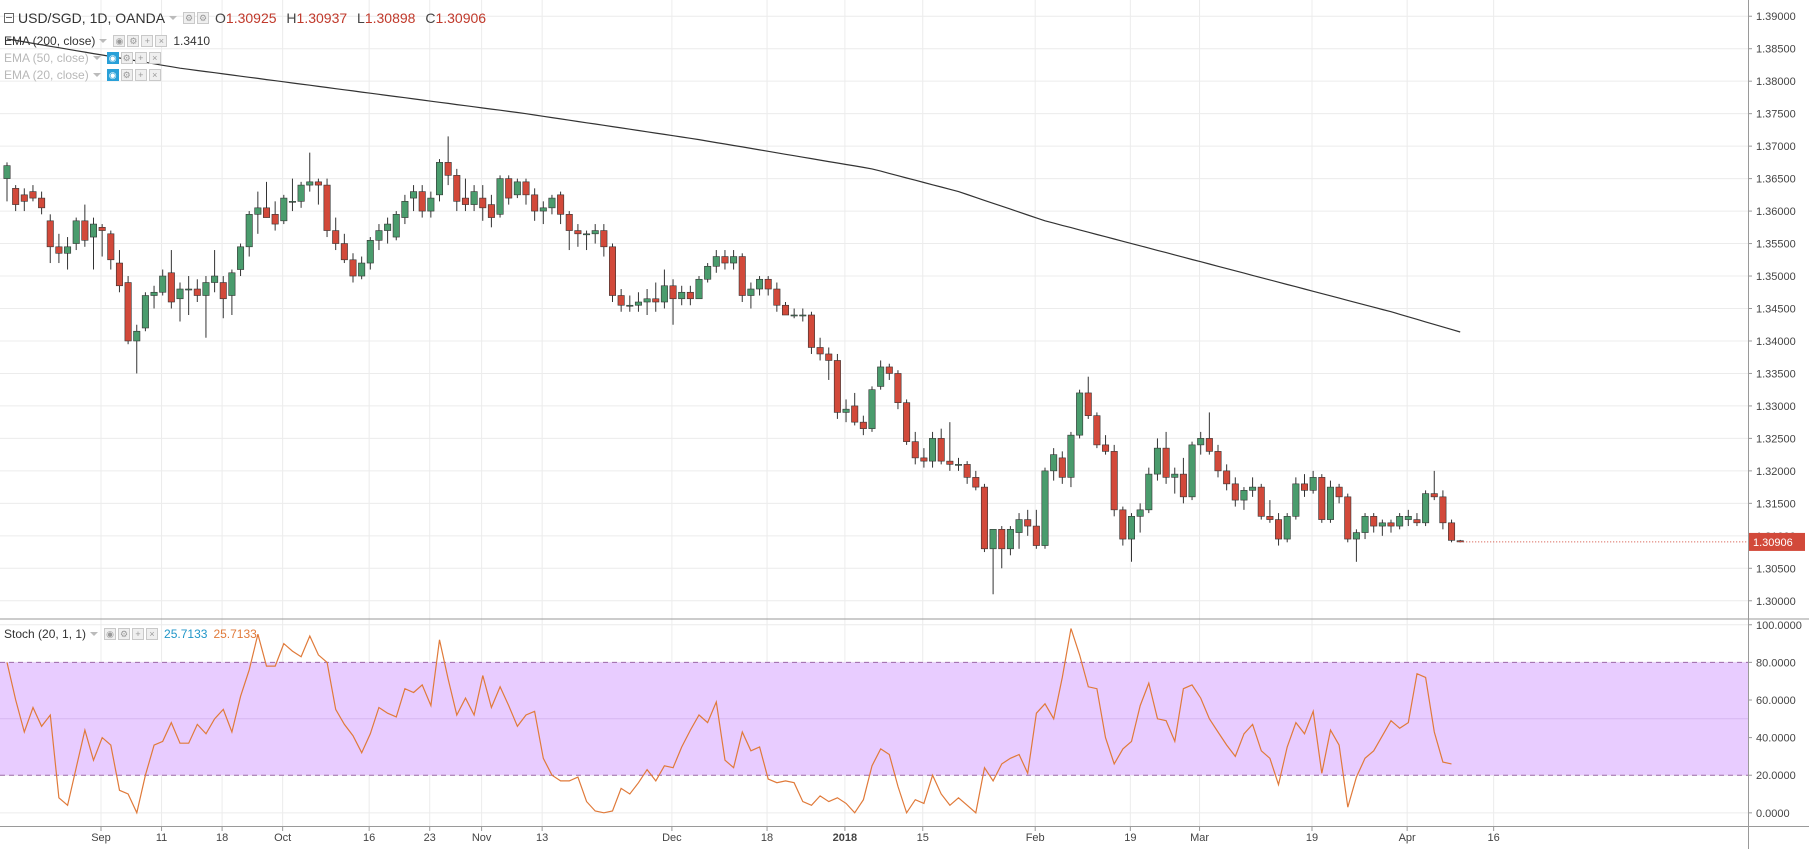 The width and height of the screenshot is (1809, 849). What do you see at coordinates (189, 18) in the screenshot?
I see `settings-icon: ⚙` at bounding box center [189, 18].